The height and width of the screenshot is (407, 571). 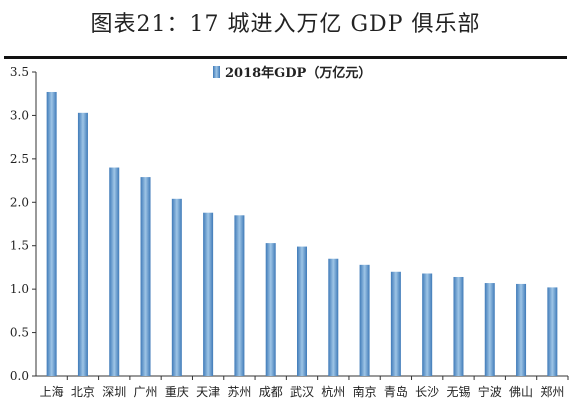 I want to click on y-tick-label: 2.0, so click(x=19, y=202).